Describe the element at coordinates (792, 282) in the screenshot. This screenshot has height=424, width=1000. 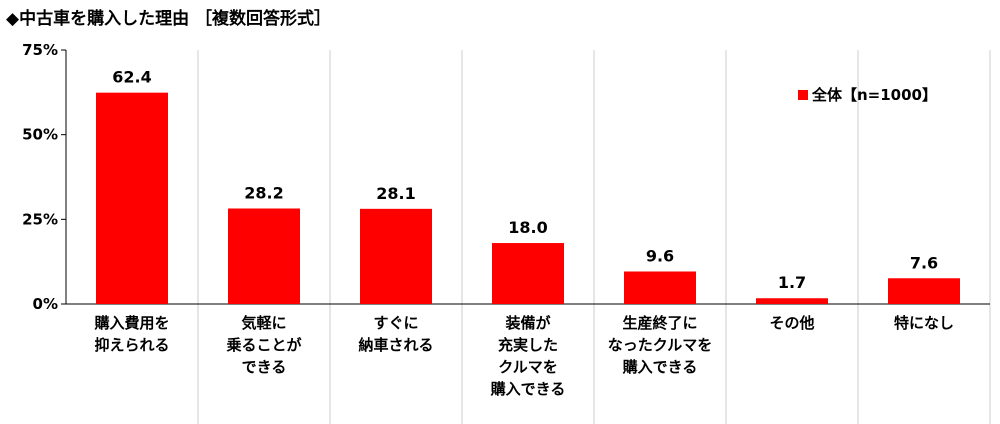
I see `bar-value-label: 1.7` at that location.